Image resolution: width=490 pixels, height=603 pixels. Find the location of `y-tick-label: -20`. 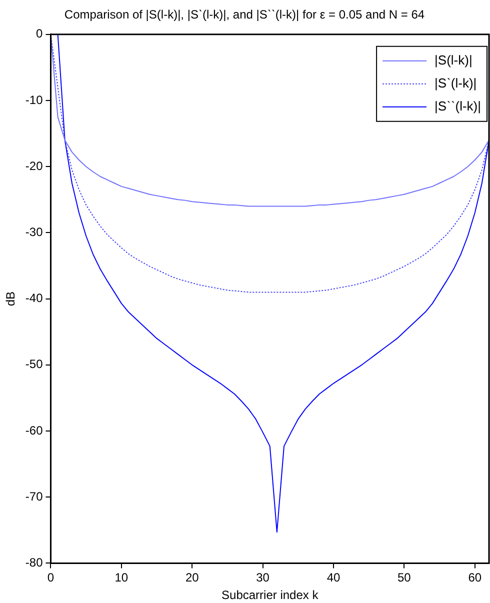

y-tick-label: -20 is located at coordinates (34, 165).